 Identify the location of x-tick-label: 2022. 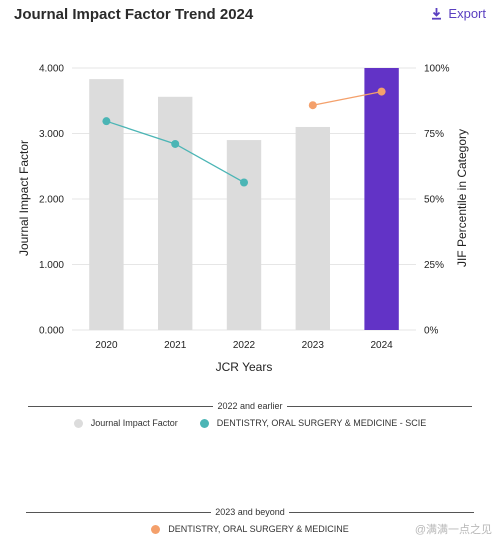
(244, 345).